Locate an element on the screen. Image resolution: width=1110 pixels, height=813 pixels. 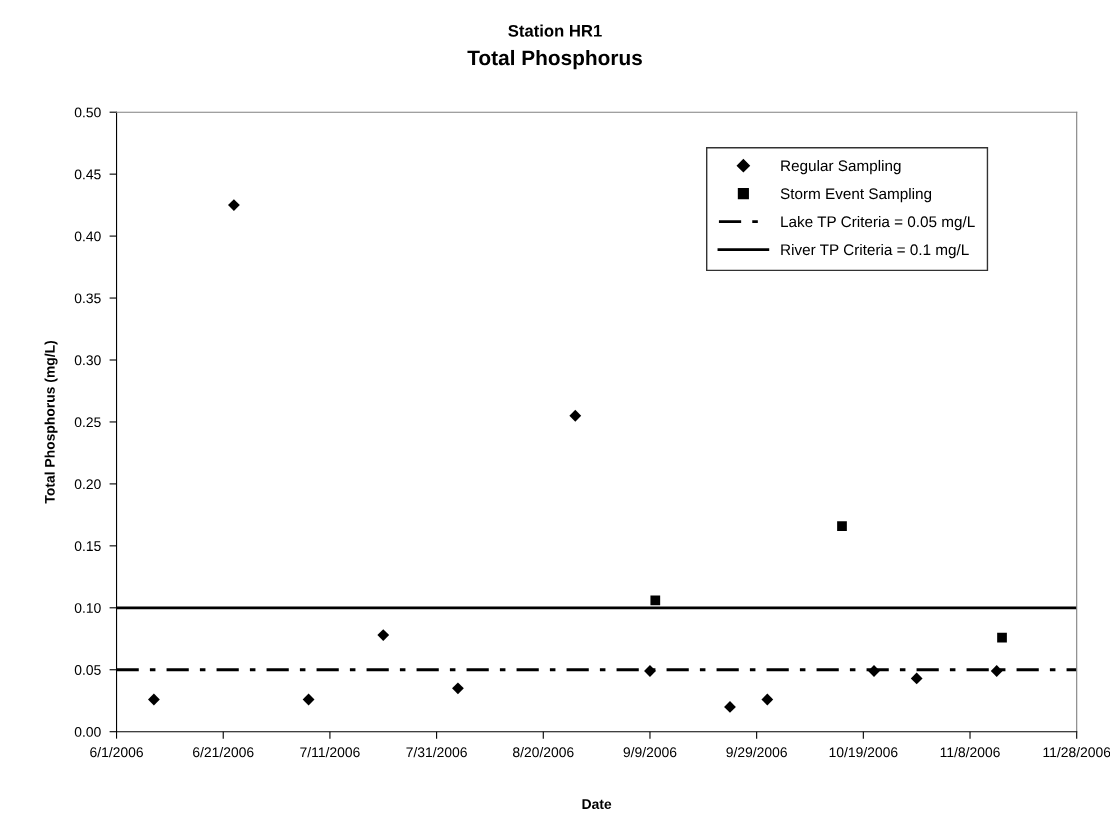
chart-title: Station HR1 is located at coordinates (555, 30).